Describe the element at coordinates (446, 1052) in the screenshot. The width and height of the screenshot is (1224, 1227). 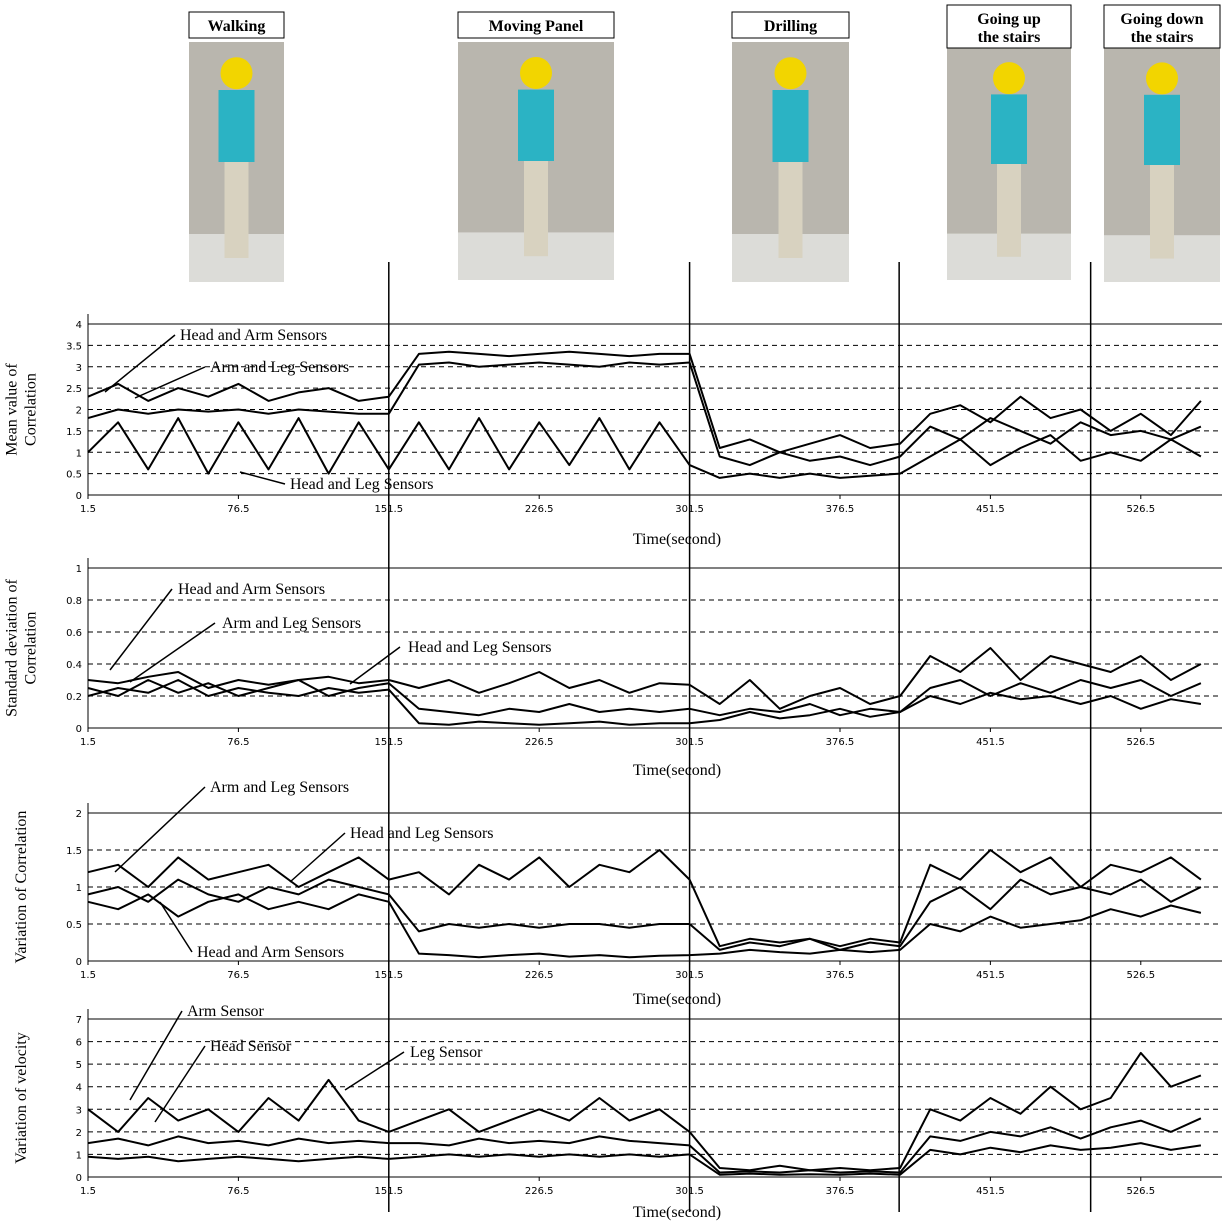
I see `series-label: Leg Sensor` at that location.